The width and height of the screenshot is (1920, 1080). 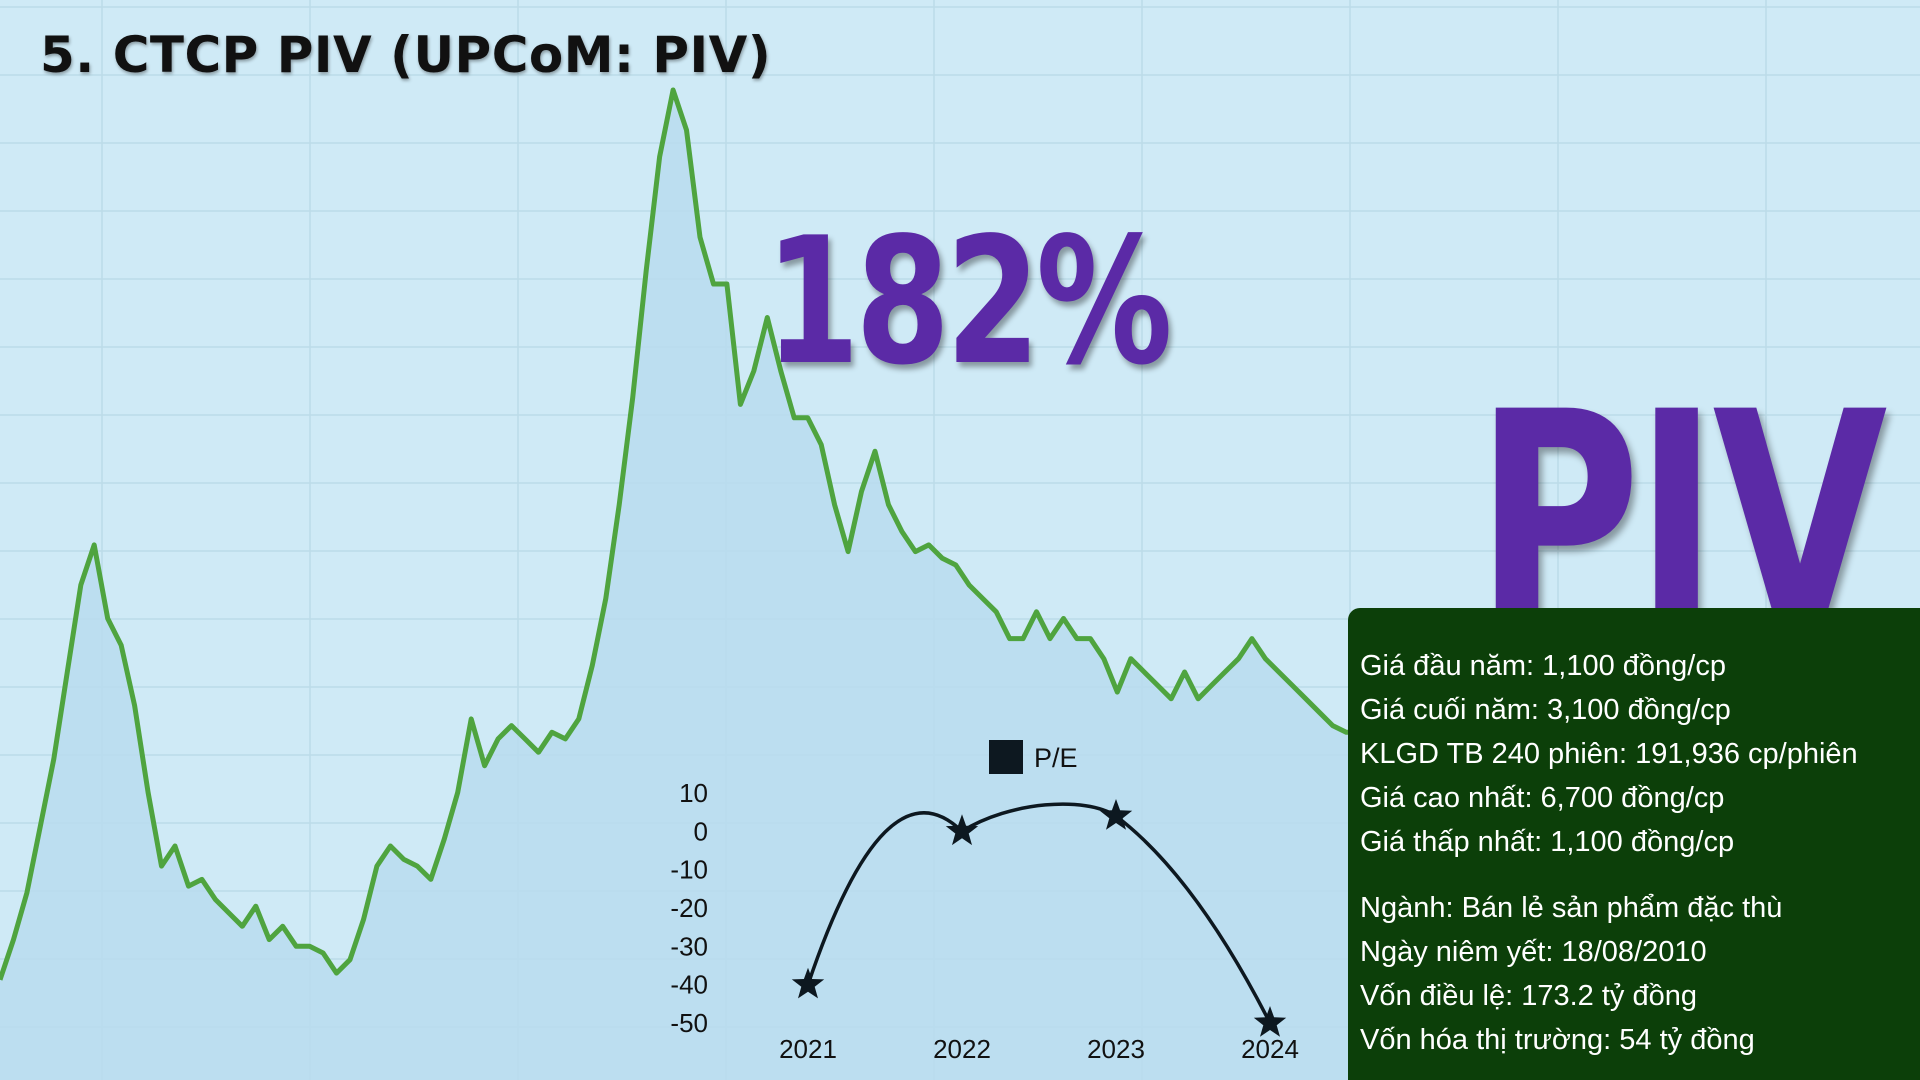 What do you see at coordinates (1528, 996) in the screenshot?
I see `info-charter-capital: Vốn điều lệ: 173.2 tỷ đồng` at bounding box center [1528, 996].